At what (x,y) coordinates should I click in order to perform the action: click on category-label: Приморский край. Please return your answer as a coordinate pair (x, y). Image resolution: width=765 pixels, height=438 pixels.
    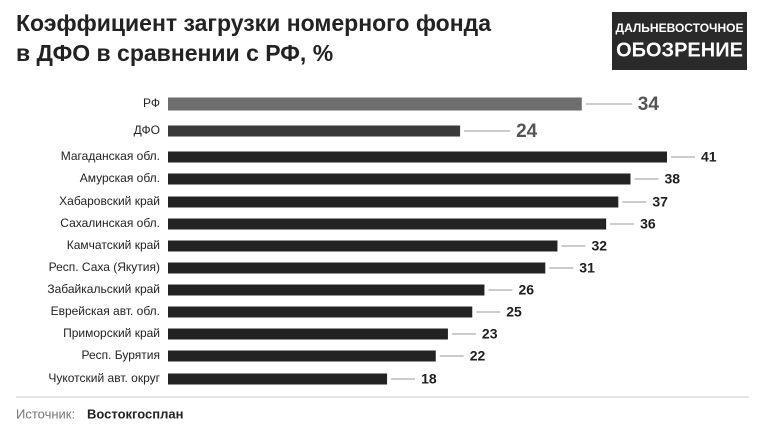
    Looking at the image, I should click on (111, 333).